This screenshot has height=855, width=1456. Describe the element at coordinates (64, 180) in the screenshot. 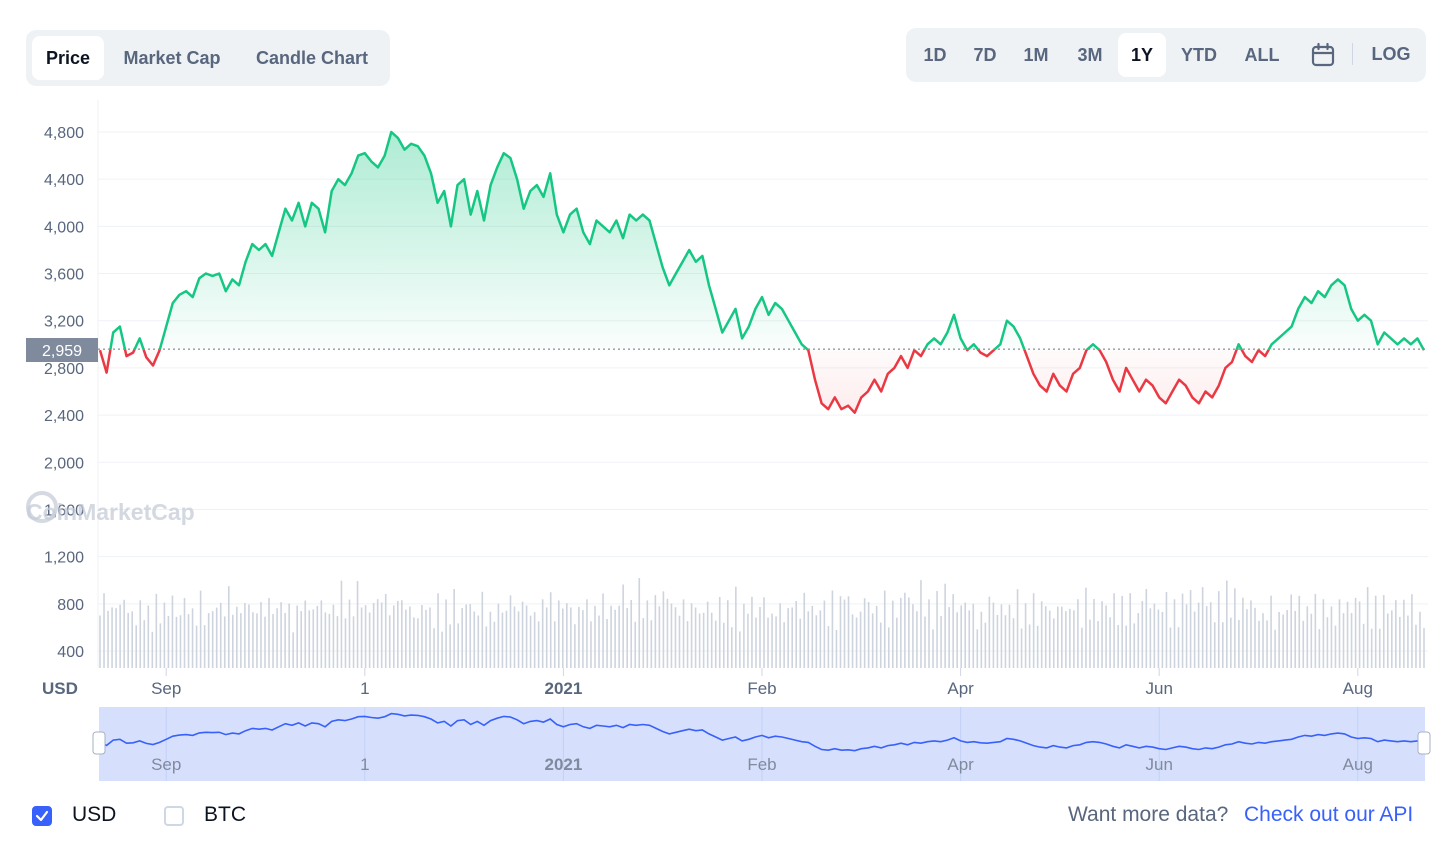

I see `y-tick-label: 4,400` at that location.